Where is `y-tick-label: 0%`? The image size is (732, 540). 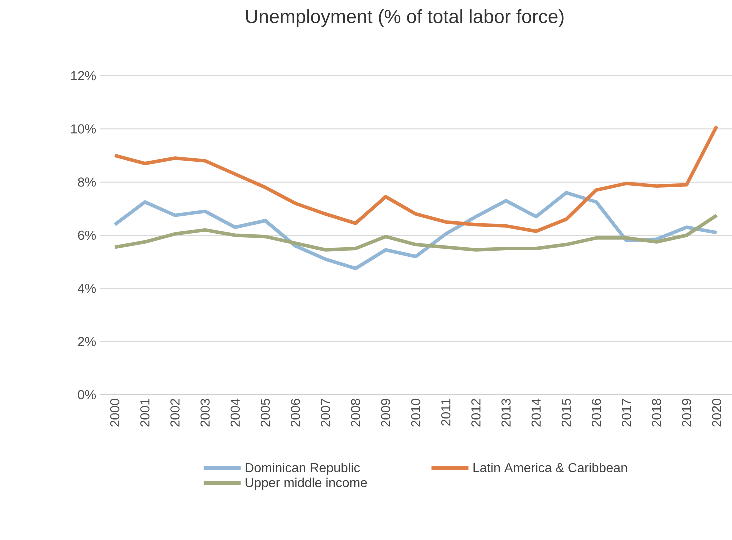
y-tick-label: 0% is located at coordinates (87, 395).